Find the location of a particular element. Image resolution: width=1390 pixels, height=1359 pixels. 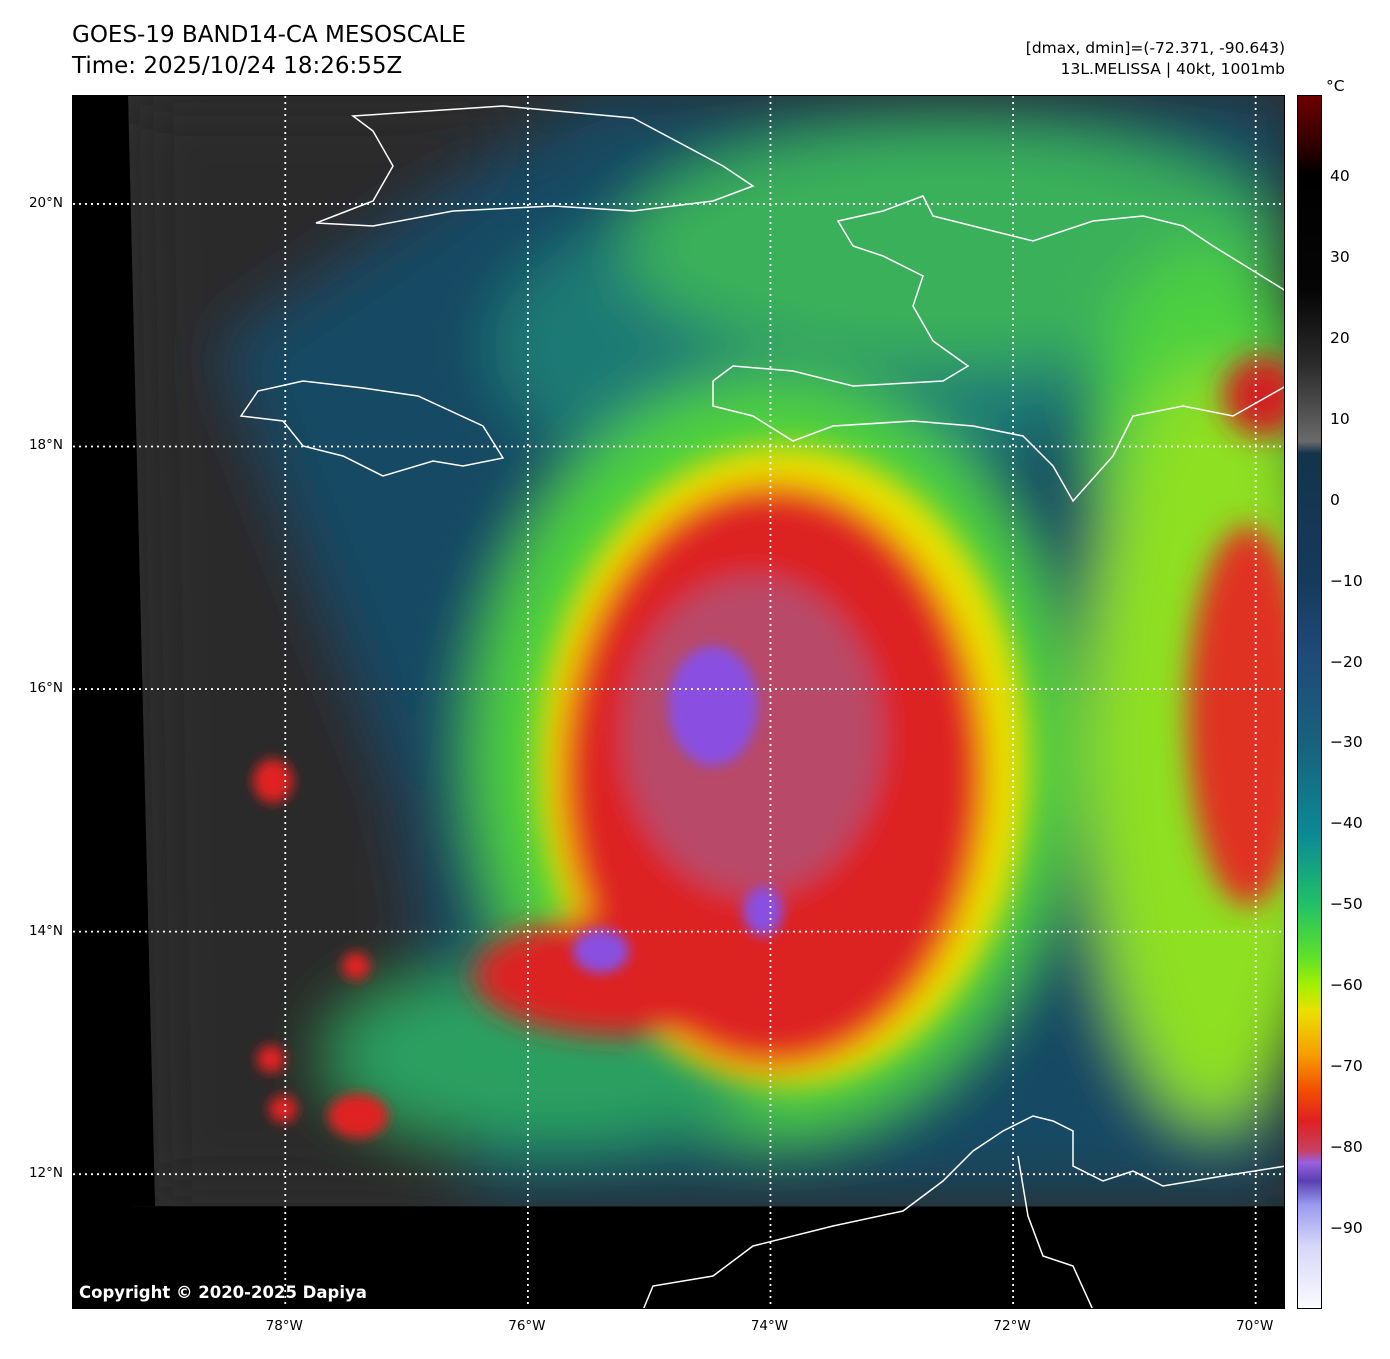

colorbar-tick: −40 is located at coordinates (1346, 823).